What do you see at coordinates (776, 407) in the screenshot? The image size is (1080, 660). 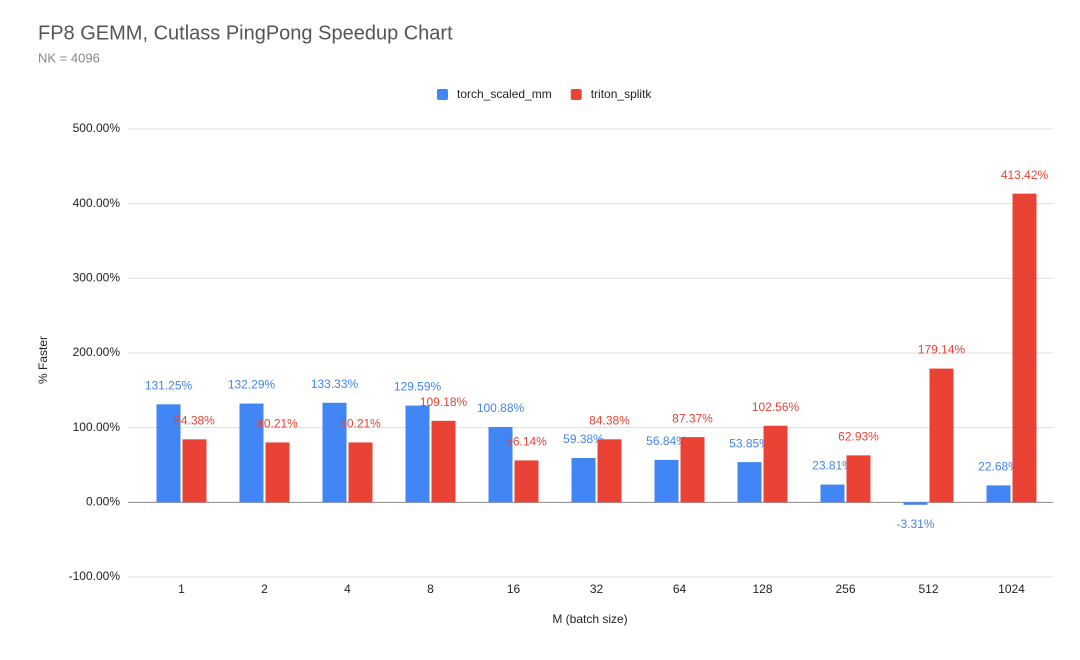 I see `data-label: 102.56%` at bounding box center [776, 407].